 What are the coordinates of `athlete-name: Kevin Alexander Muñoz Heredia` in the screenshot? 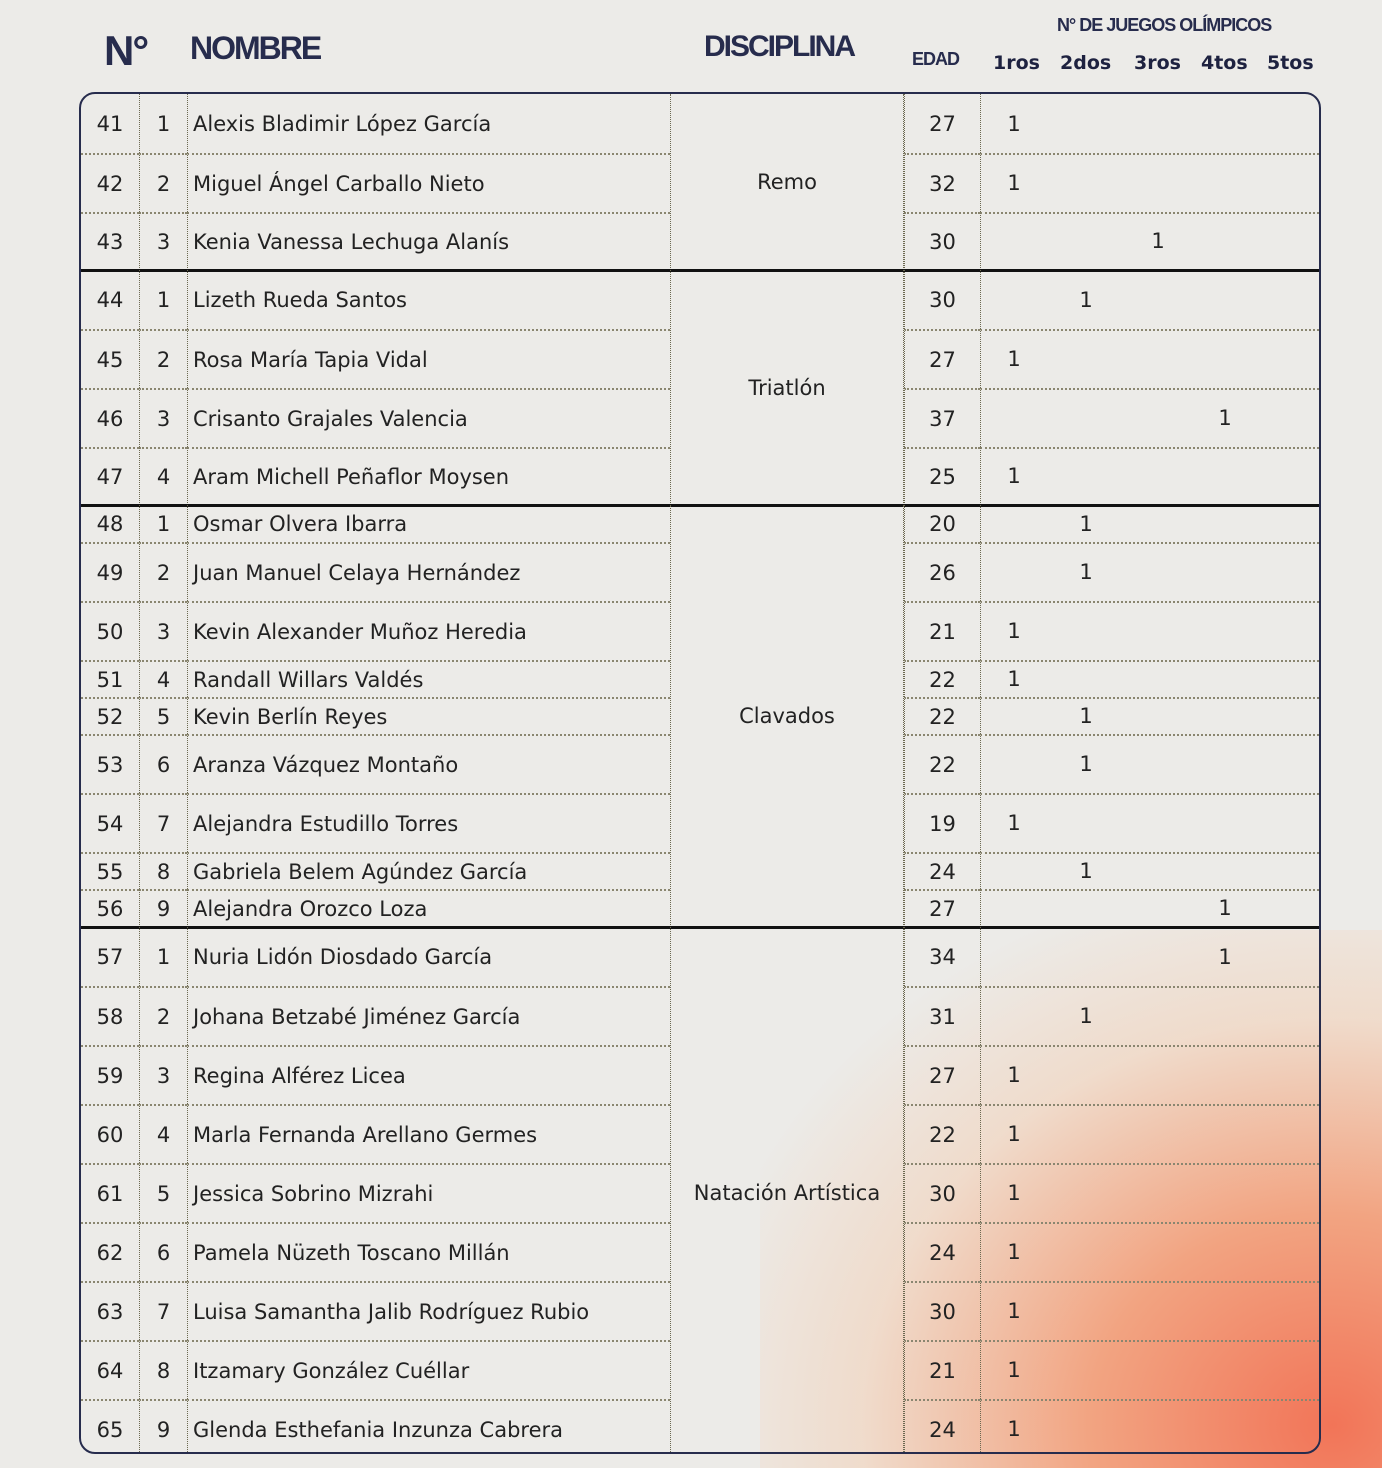 It's located at (428, 630).